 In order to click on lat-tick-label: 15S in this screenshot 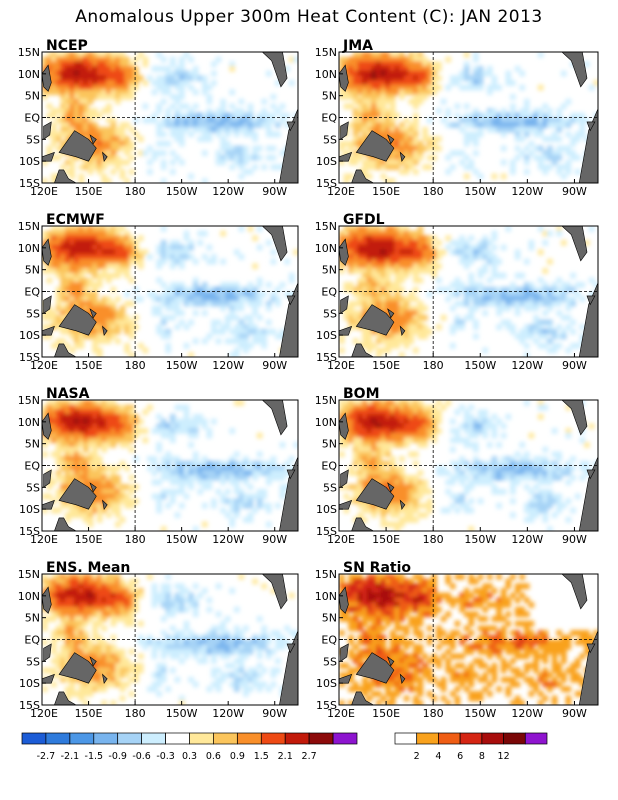, I will do `click(29, 183)`.